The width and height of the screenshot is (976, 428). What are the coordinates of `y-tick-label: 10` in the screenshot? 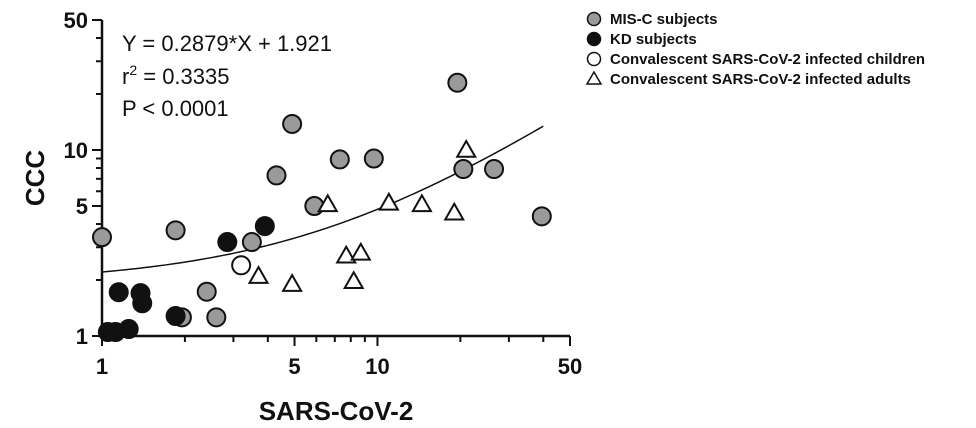 It's located at (76, 150).